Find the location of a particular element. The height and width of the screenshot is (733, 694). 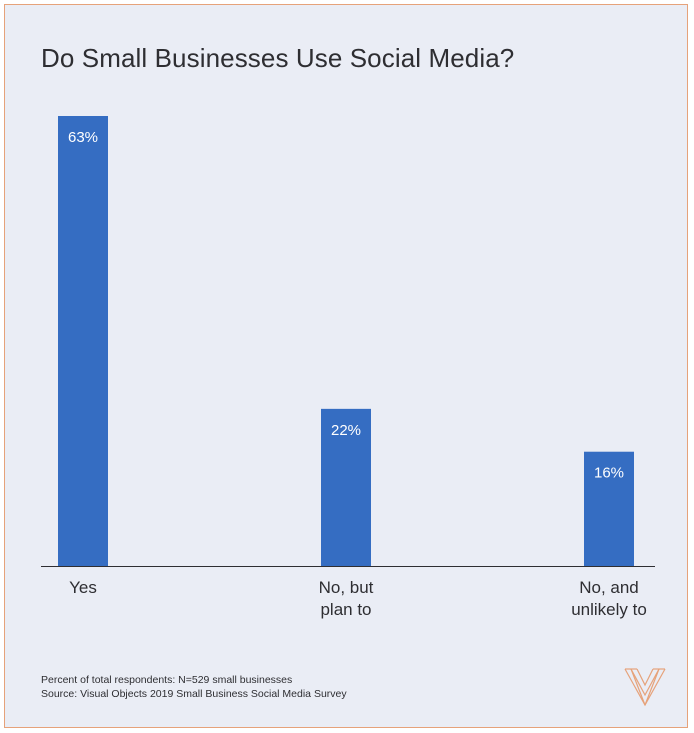

data-label-0: 63% is located at coordinates (83, 137).